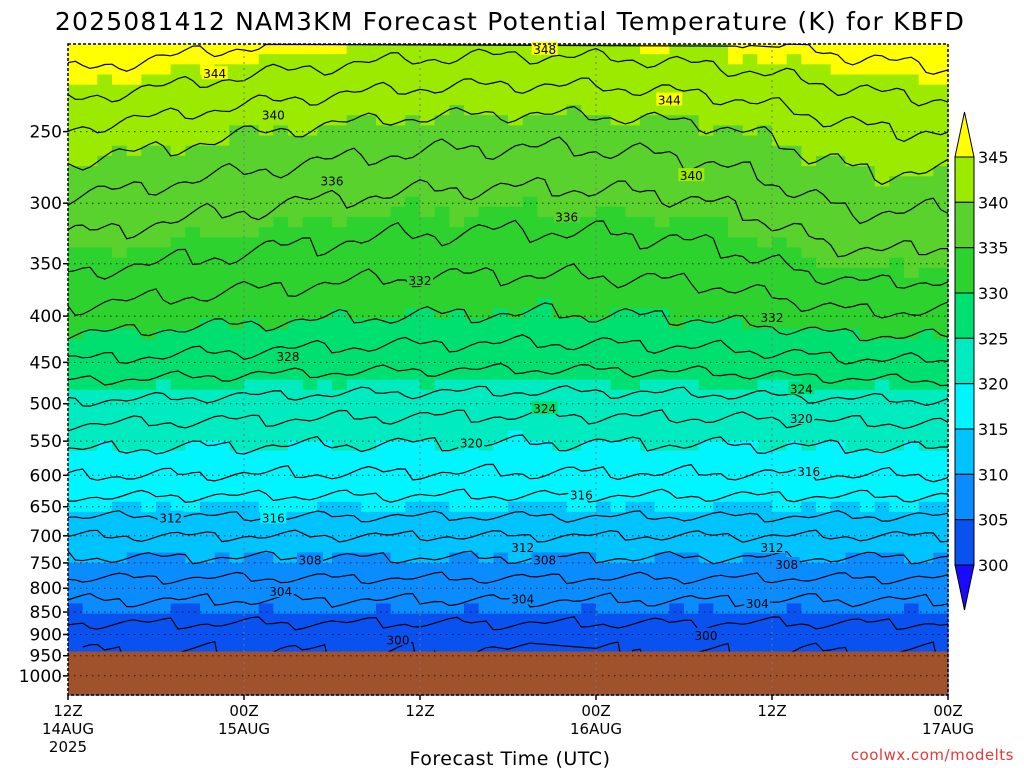 The height and width of the screenshot is (768, 1024). What do you see at coordinates (46, 589) in the screenshot?
I see `y-tick-label: 800` at bounding box center [46, 589].